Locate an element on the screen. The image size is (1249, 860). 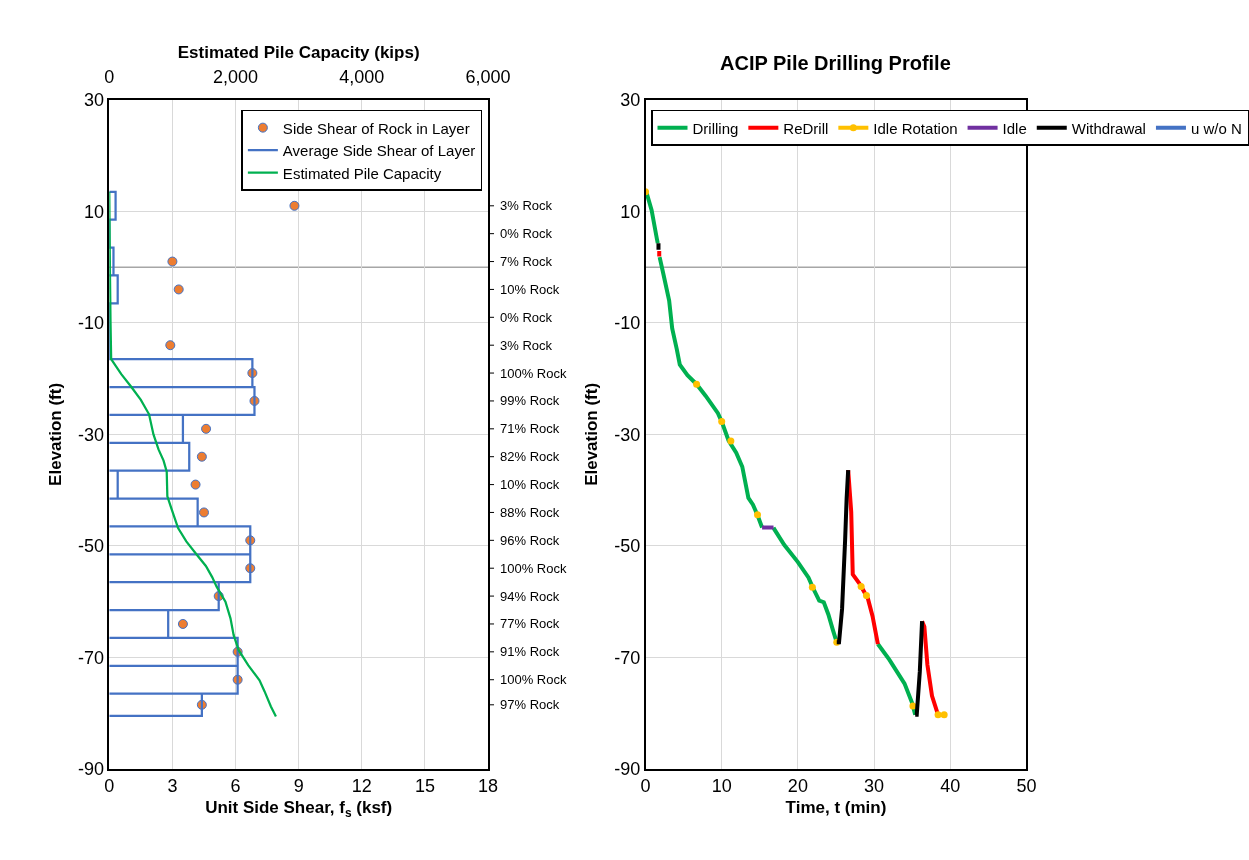
legend-label: u w/o N is located at coordinates (1216, 128).